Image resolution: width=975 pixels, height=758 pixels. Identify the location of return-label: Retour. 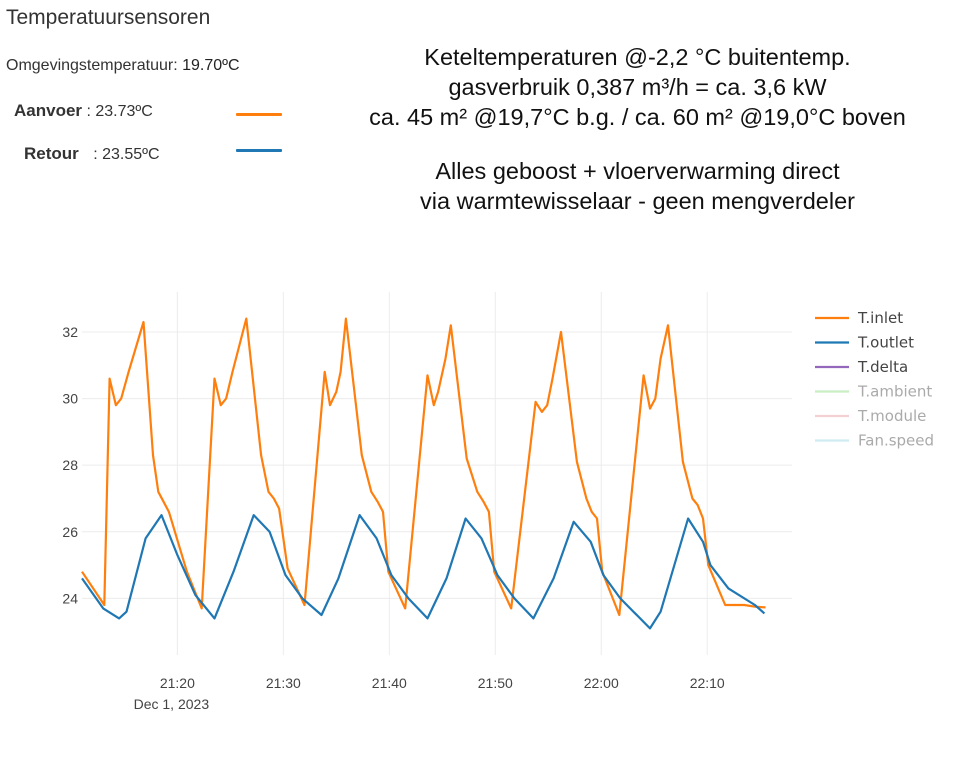
(51, 153).